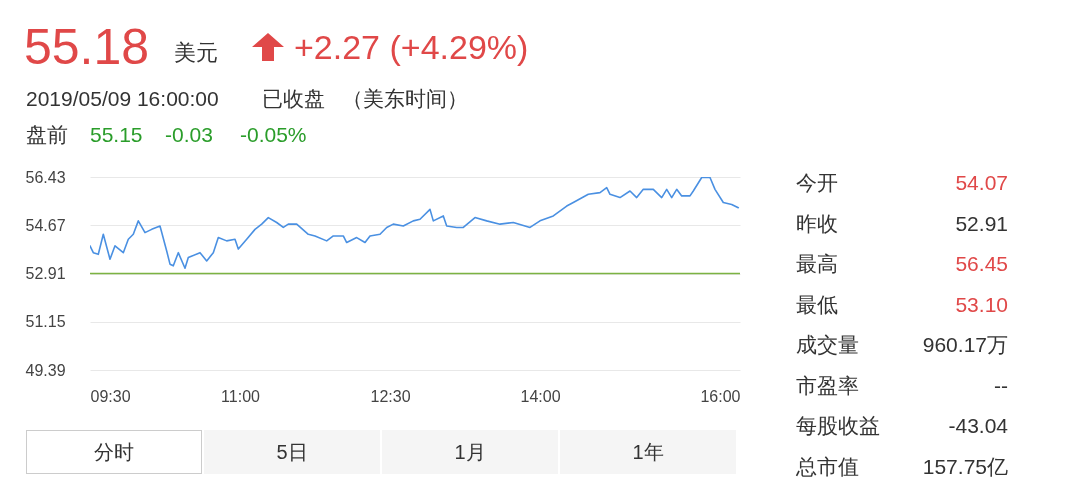 The image size is (1080, 495). Describe the element at coordinates (116, 134) in the screenshot. I see `text: 55.15` at that location.